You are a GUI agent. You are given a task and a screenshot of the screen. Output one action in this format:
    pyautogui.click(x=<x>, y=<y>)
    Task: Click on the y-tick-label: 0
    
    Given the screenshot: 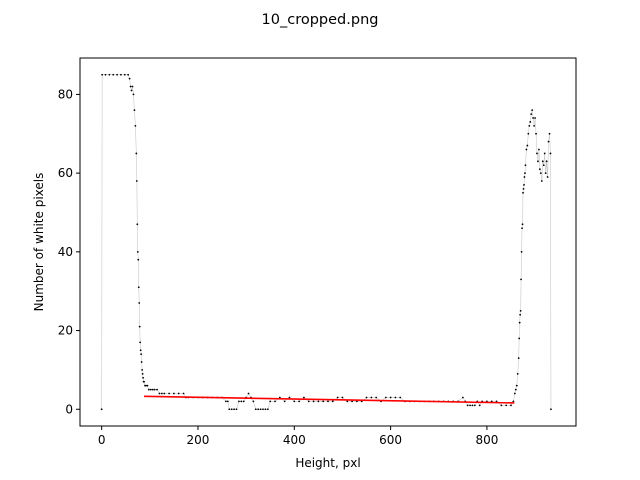 What is the action you would take?
    pyautogui.click(x=69, y=409)
    